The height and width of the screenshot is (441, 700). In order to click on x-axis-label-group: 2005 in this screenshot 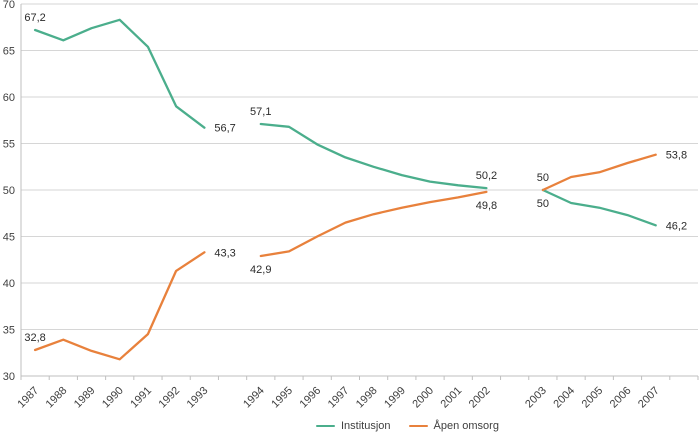, I will do `click(593, 398)`.